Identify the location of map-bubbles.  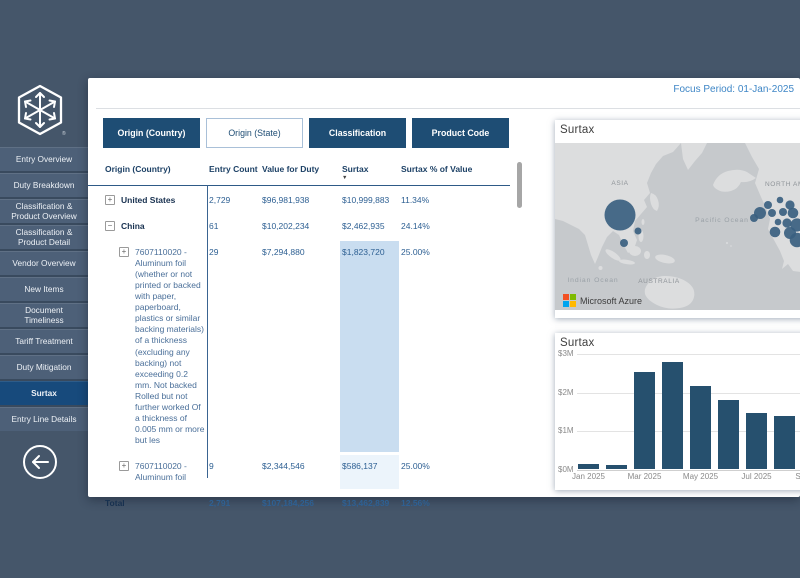
(702, 222).